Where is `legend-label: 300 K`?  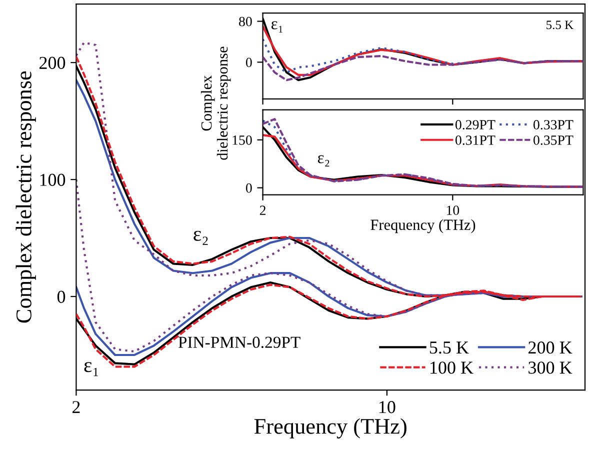 legend-label: 300 K is located at coordinates (550, 368).